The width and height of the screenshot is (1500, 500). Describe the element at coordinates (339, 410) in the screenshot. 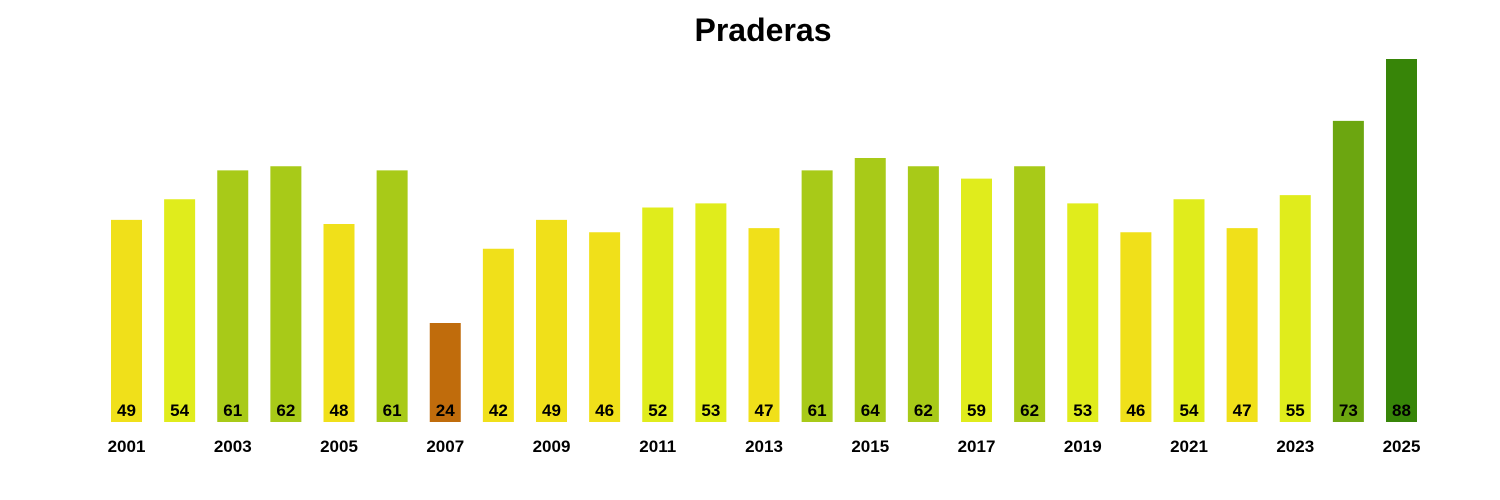

I see `data-label: 48` at that location.